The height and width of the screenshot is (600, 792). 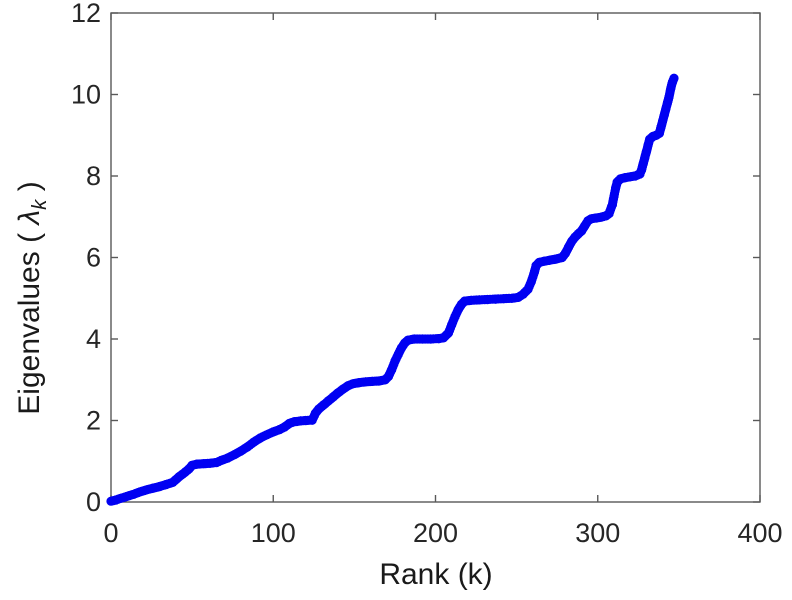 I want to click on y-tick-label: 0, so click(x=93, y=502).